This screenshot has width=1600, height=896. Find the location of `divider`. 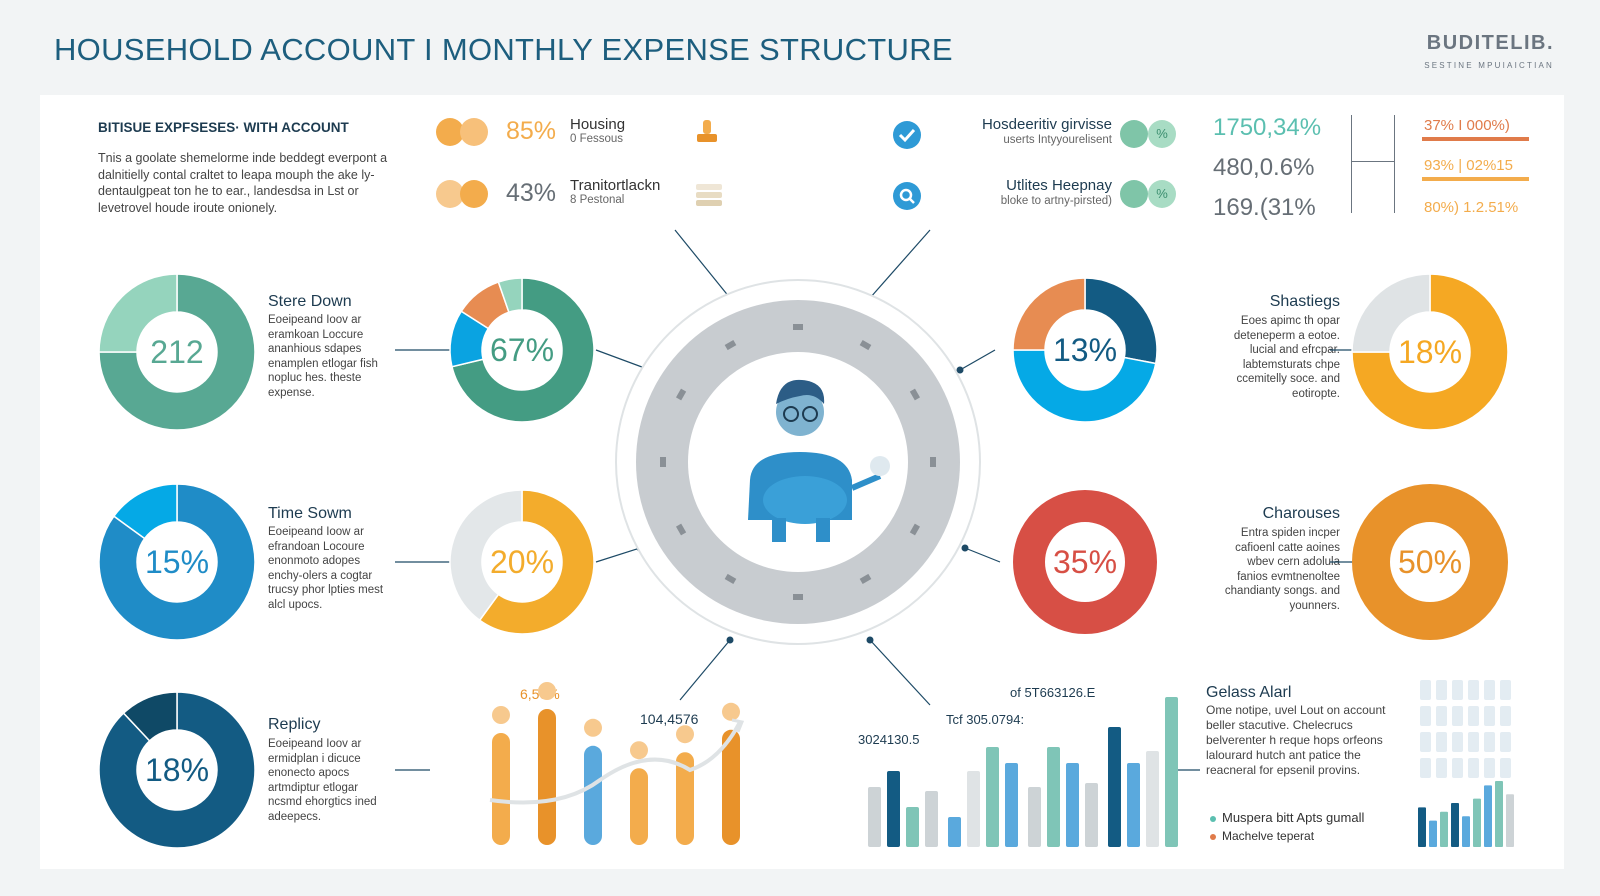

divider is located at coordinates (1394, 164).